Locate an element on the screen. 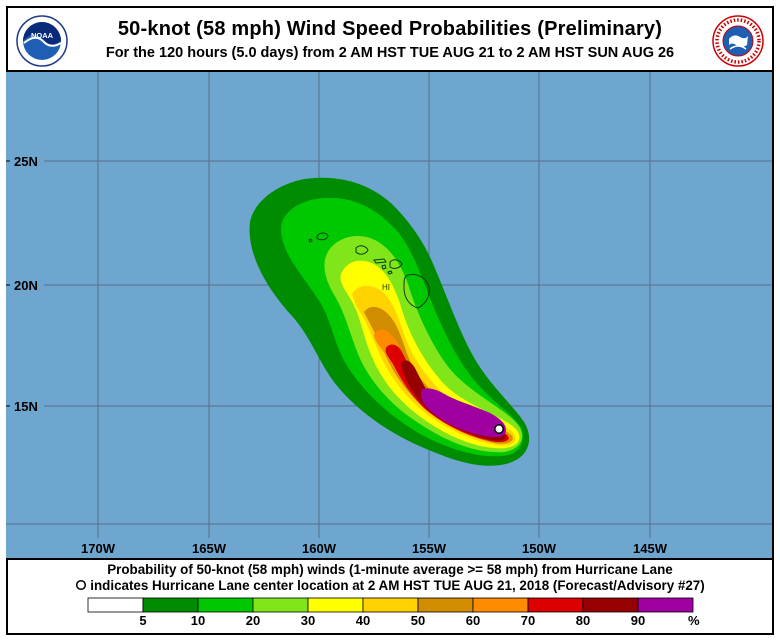 This screenshot has width=780, height=641. lat-label-25n: 25N is located at coordinates (26, 161).